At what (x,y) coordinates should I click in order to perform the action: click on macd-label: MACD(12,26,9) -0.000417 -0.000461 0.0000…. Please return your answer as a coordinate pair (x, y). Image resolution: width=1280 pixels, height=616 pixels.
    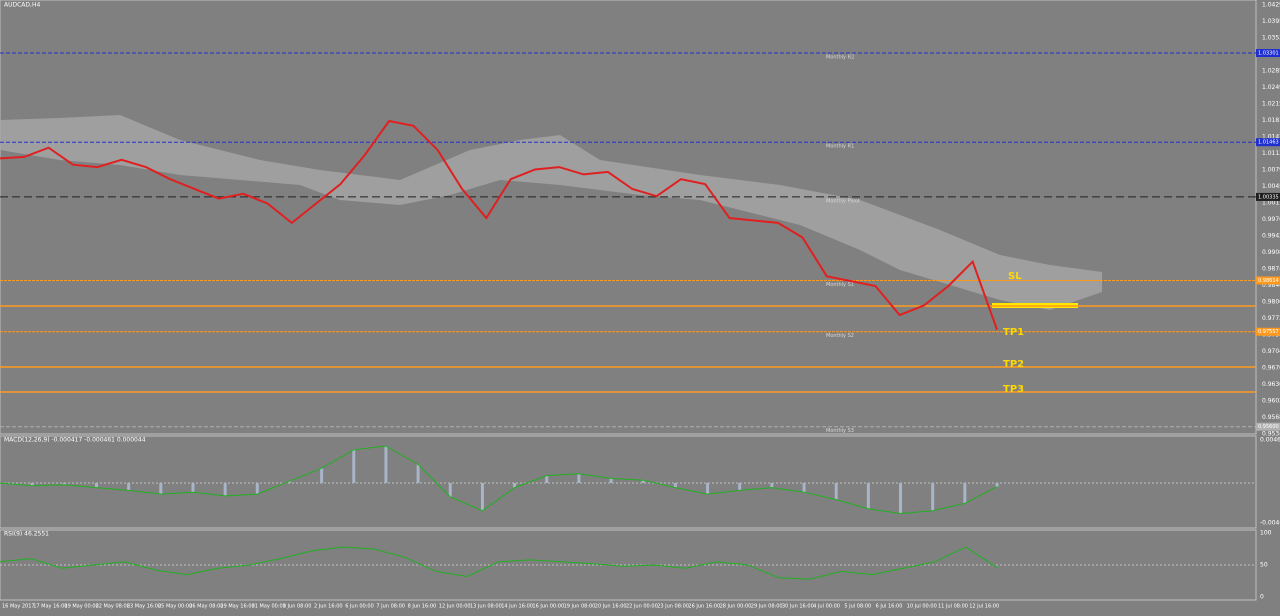
    Looking at the image, I should click on (75, 440).